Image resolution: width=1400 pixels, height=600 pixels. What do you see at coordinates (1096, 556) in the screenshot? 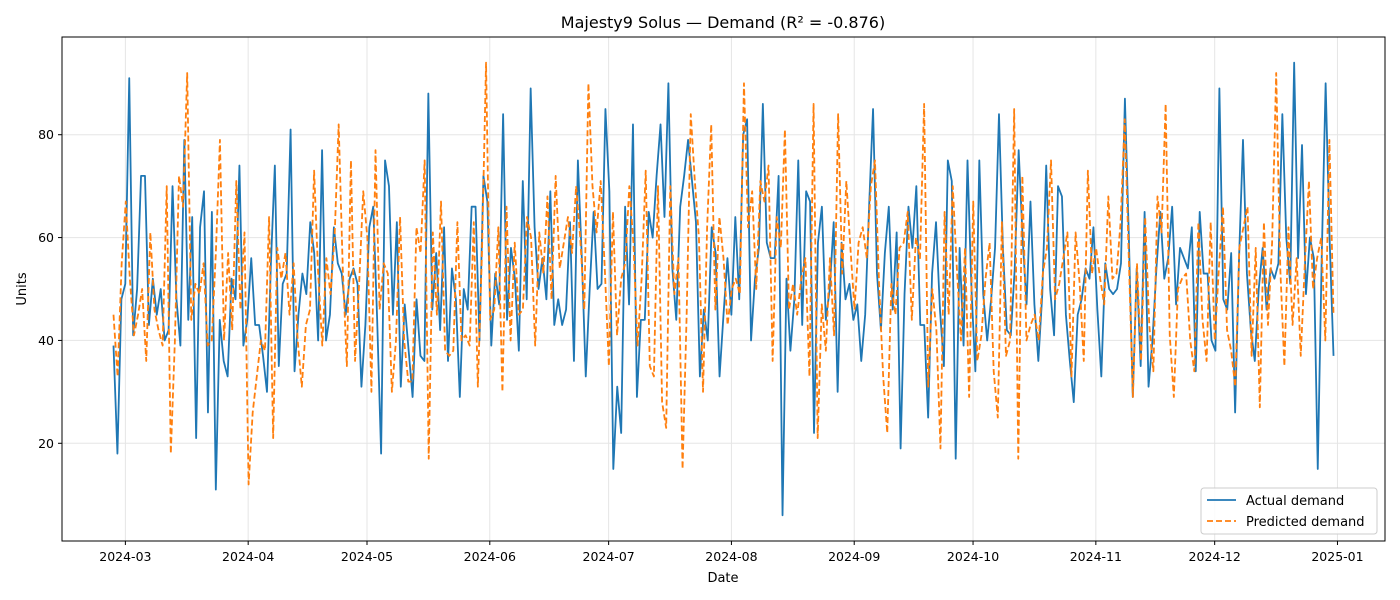
I see `x-tick-label: 2024-11` at bounding box center [1096, 556].